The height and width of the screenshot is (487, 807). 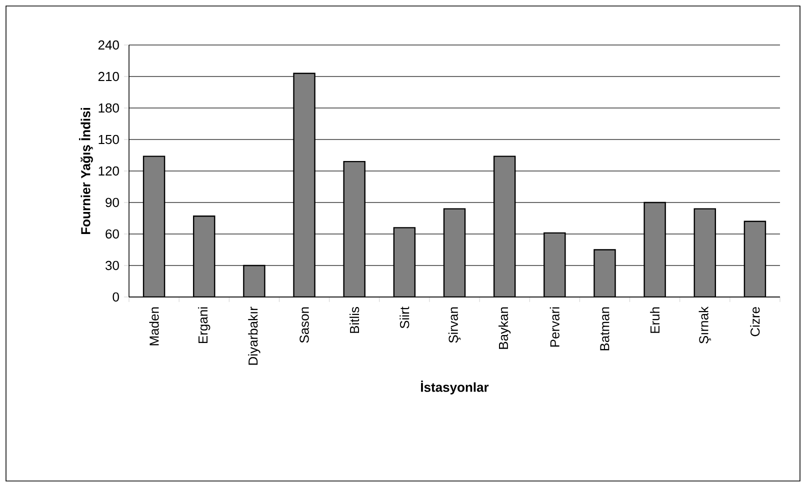 I want to click on x-tick-label: Diyarbakır, so click(x=254, y=335).